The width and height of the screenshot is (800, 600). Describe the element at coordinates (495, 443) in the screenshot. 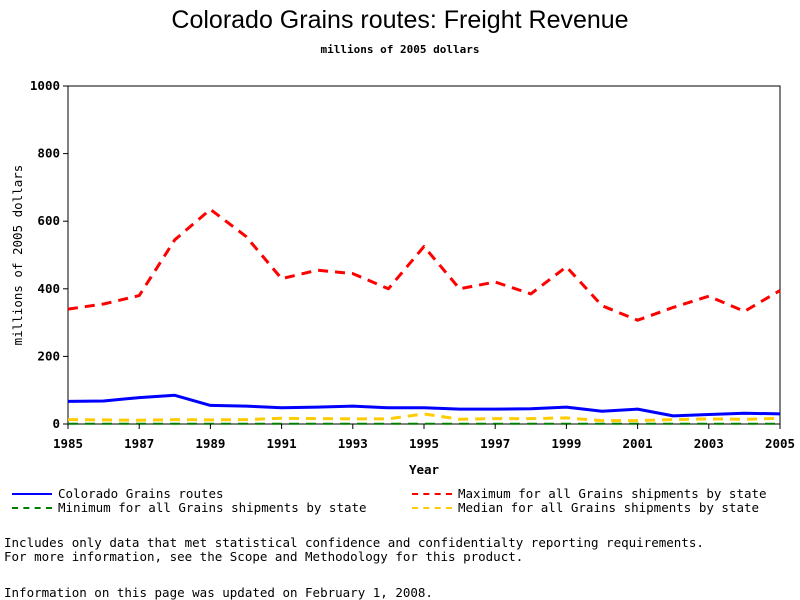

I see `x-tick-label: 1997` at that location.